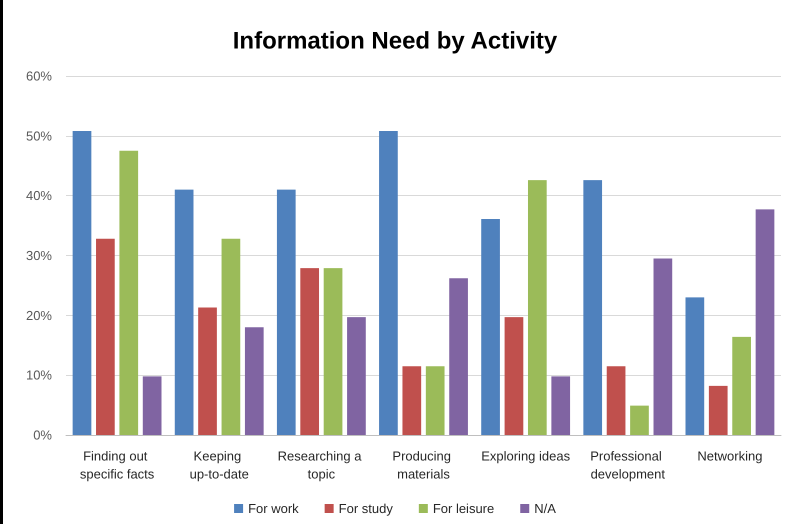 The image size is (787, 524). What do you see at coordinates (42, 435) in the screenshot?
I see `y-tick-label: 0%` at bounding box center [42, 435].